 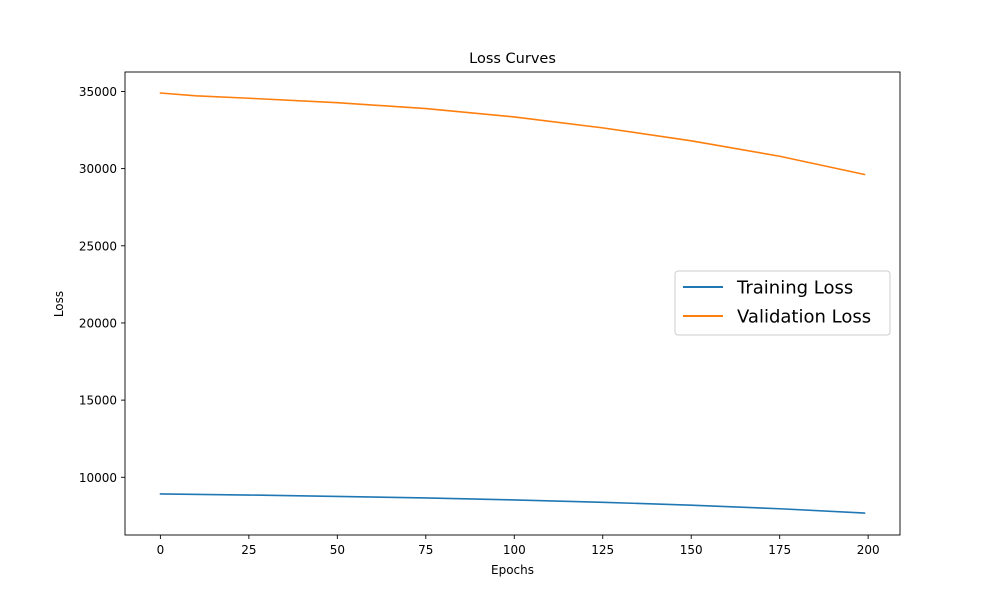 What do you see at coordinates (804, 317) in the screenshot?
I see `legend-label-validation-loss: Validation Loss` at bounding box center [804, 317].